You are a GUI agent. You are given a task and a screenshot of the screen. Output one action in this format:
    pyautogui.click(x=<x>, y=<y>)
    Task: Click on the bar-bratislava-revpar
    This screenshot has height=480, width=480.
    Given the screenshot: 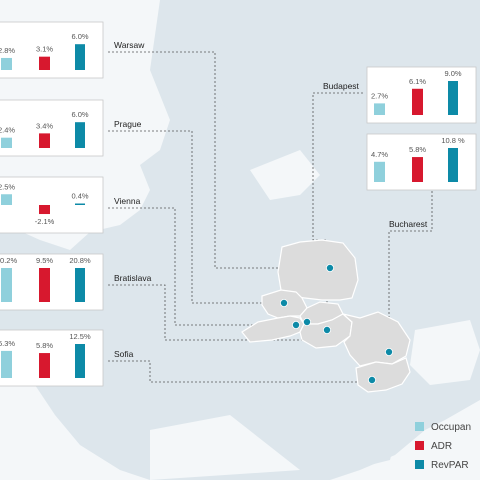 What is the action you would take?
    pyautogui.click(x=80, y=285)
    